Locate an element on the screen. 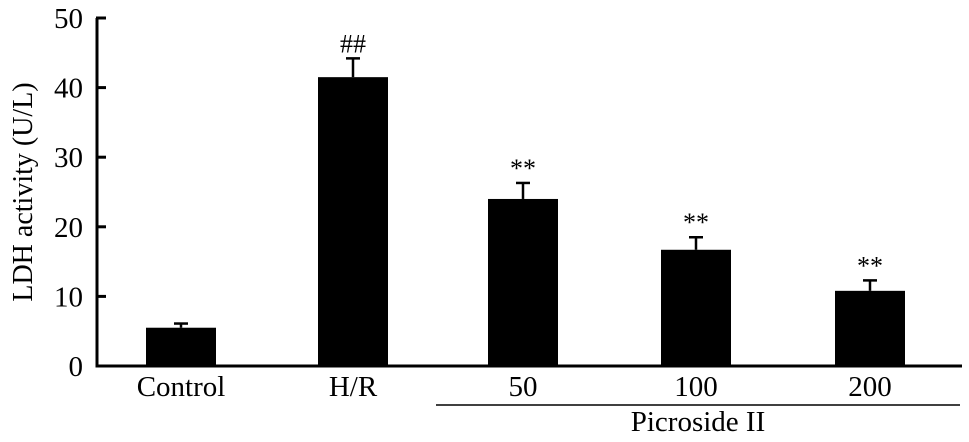 The width and height of the screenshot is (969, 442). bar-control is located at coordinates (181, 346).